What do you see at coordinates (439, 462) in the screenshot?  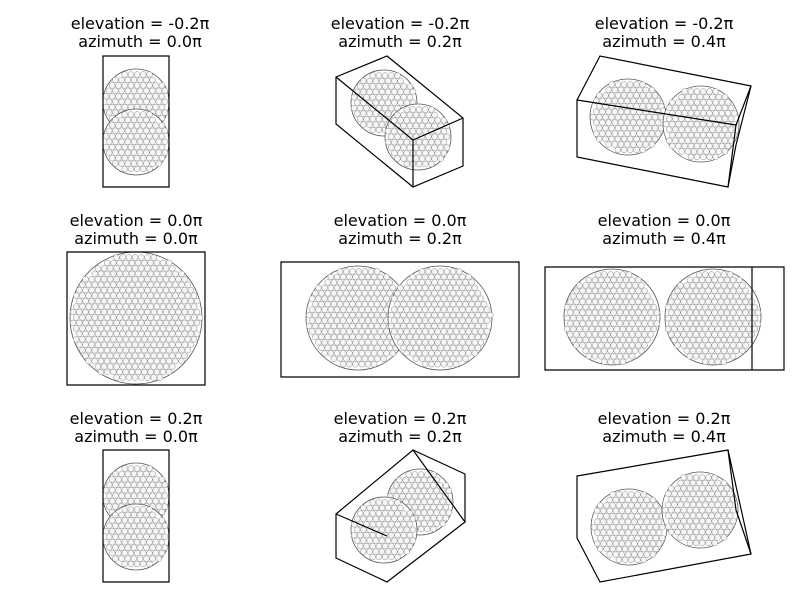 I see `bounding-box-edge` at bounding box center [439, 462].